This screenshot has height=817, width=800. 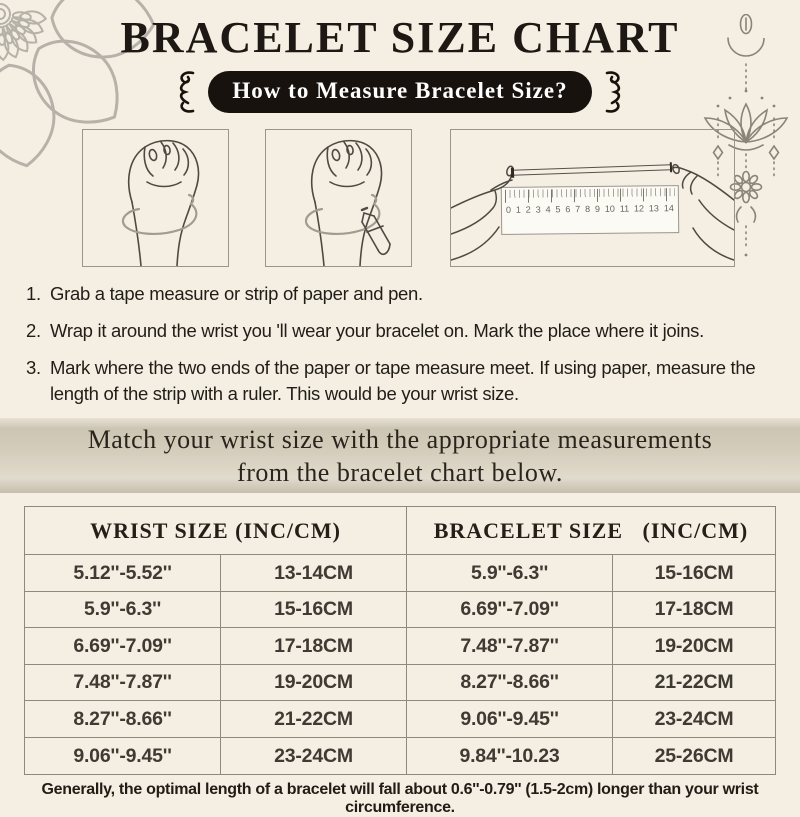 I want to click on hand-with-tape-illustration, so click(x=155, y=198).